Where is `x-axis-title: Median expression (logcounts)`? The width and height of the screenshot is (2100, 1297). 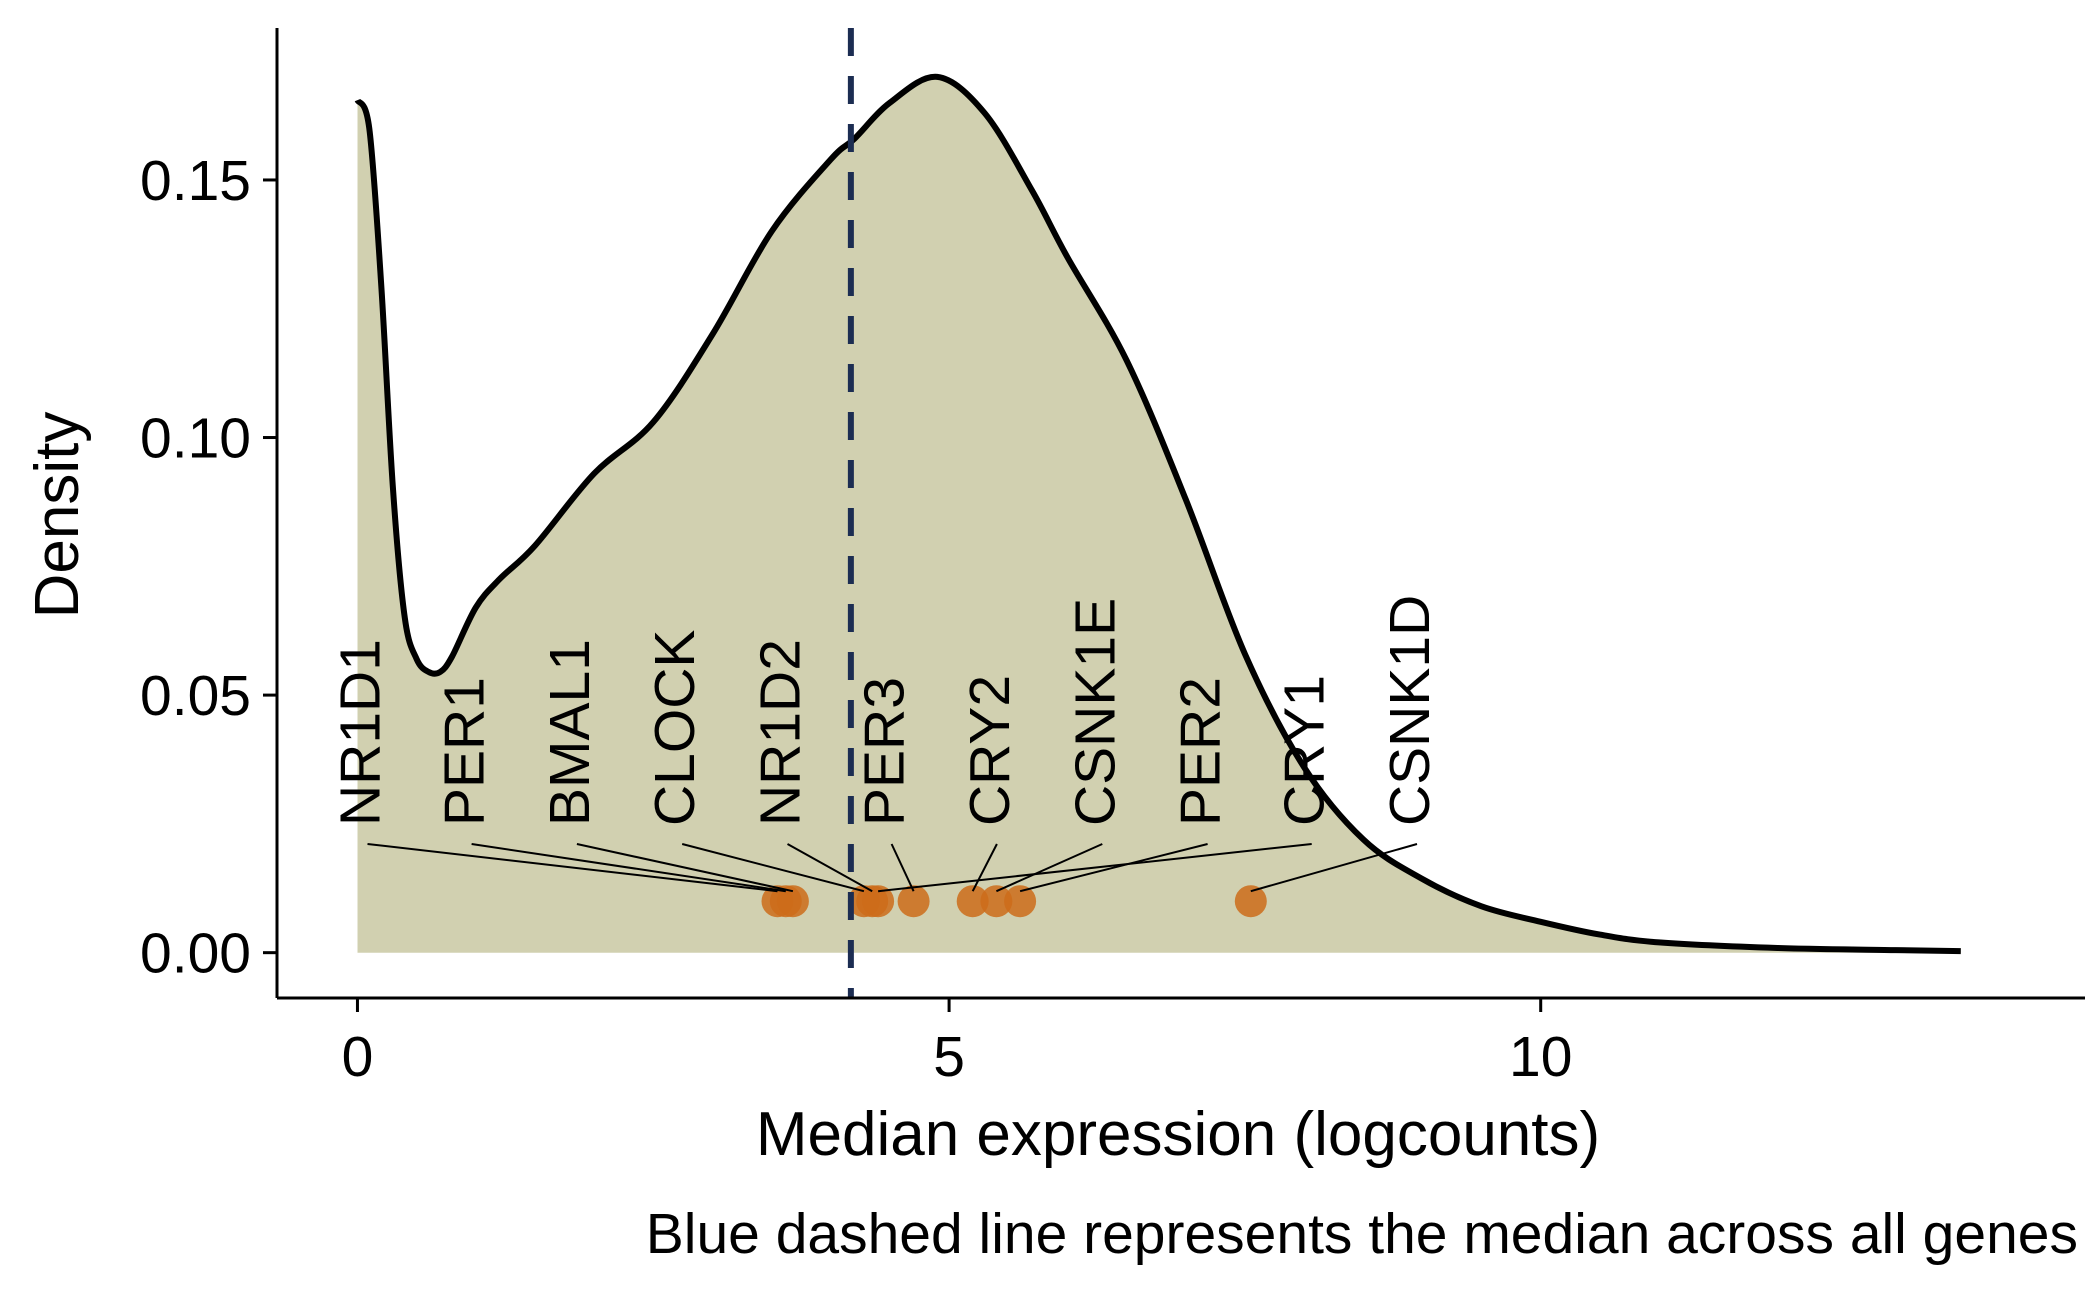
x-axis-title: Median expression (logcounts) is located at coordinates (1178, 1134).